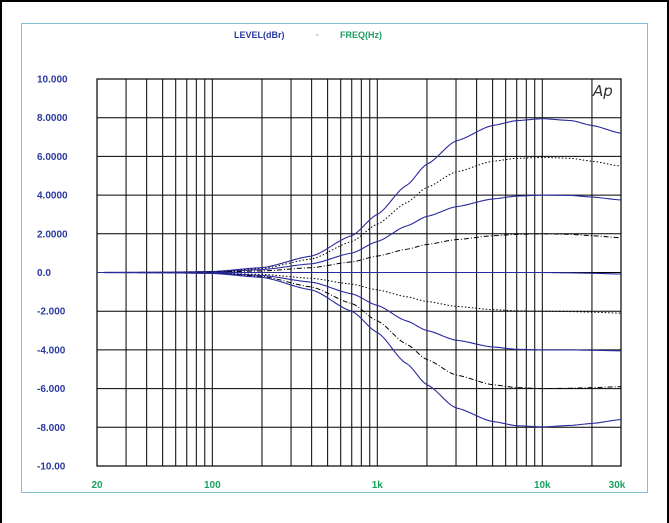  What do you see at coordinates (51, 467) in the screenshot?
I see `y-tick-label: -10.00` at bounding box center [51, 467].